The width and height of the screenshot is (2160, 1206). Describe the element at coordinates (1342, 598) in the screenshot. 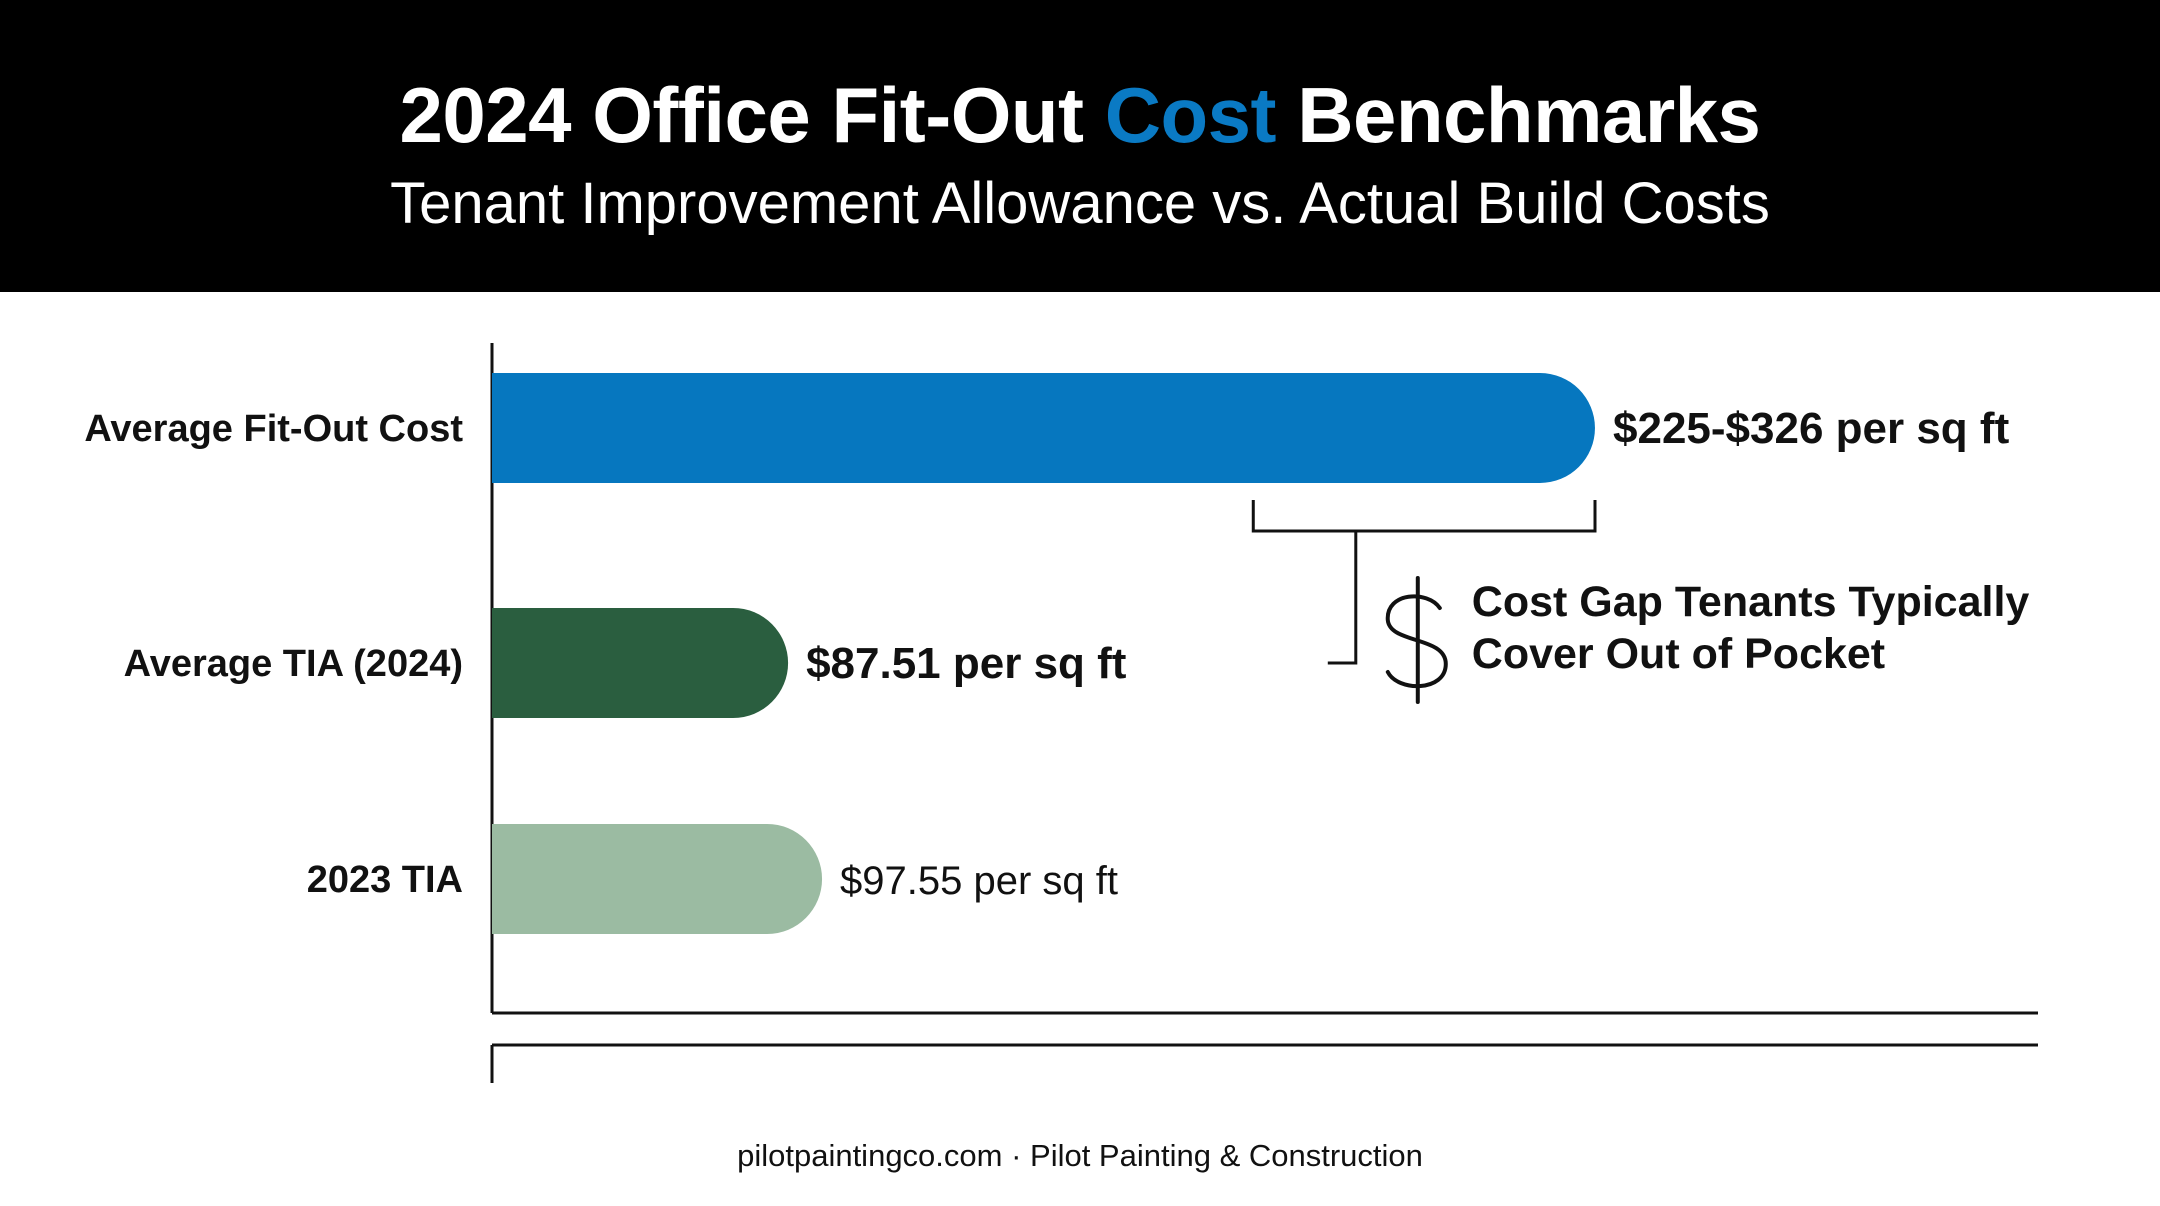

I see `gap-connector` at that location.